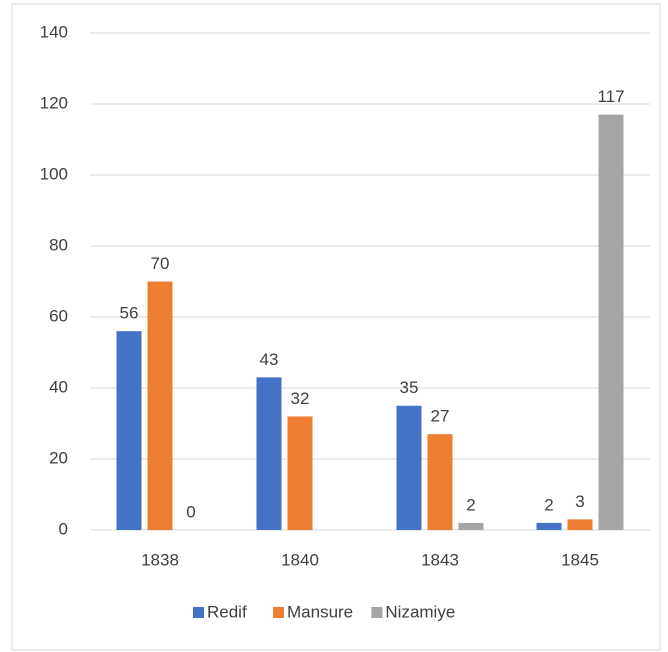 The height and width of the screenshot is (652, 668). Describe the element at coordinates (63, 528) in the screenshot. I see `y-tick-label: 0` at that location.